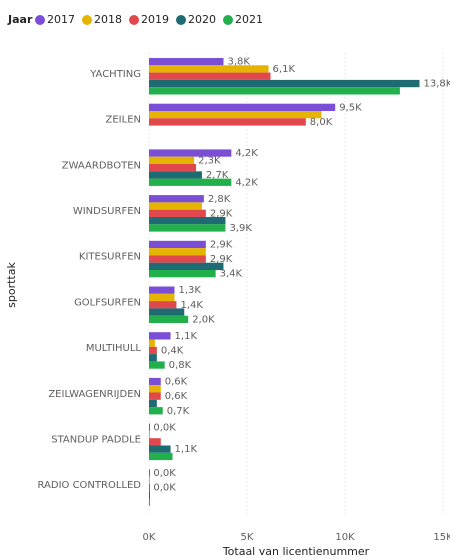 Image resolution: width=450 pixels, height=558 pixels. I want to click on y-tick-label: GOLFSURFEN, so click(107, 302).